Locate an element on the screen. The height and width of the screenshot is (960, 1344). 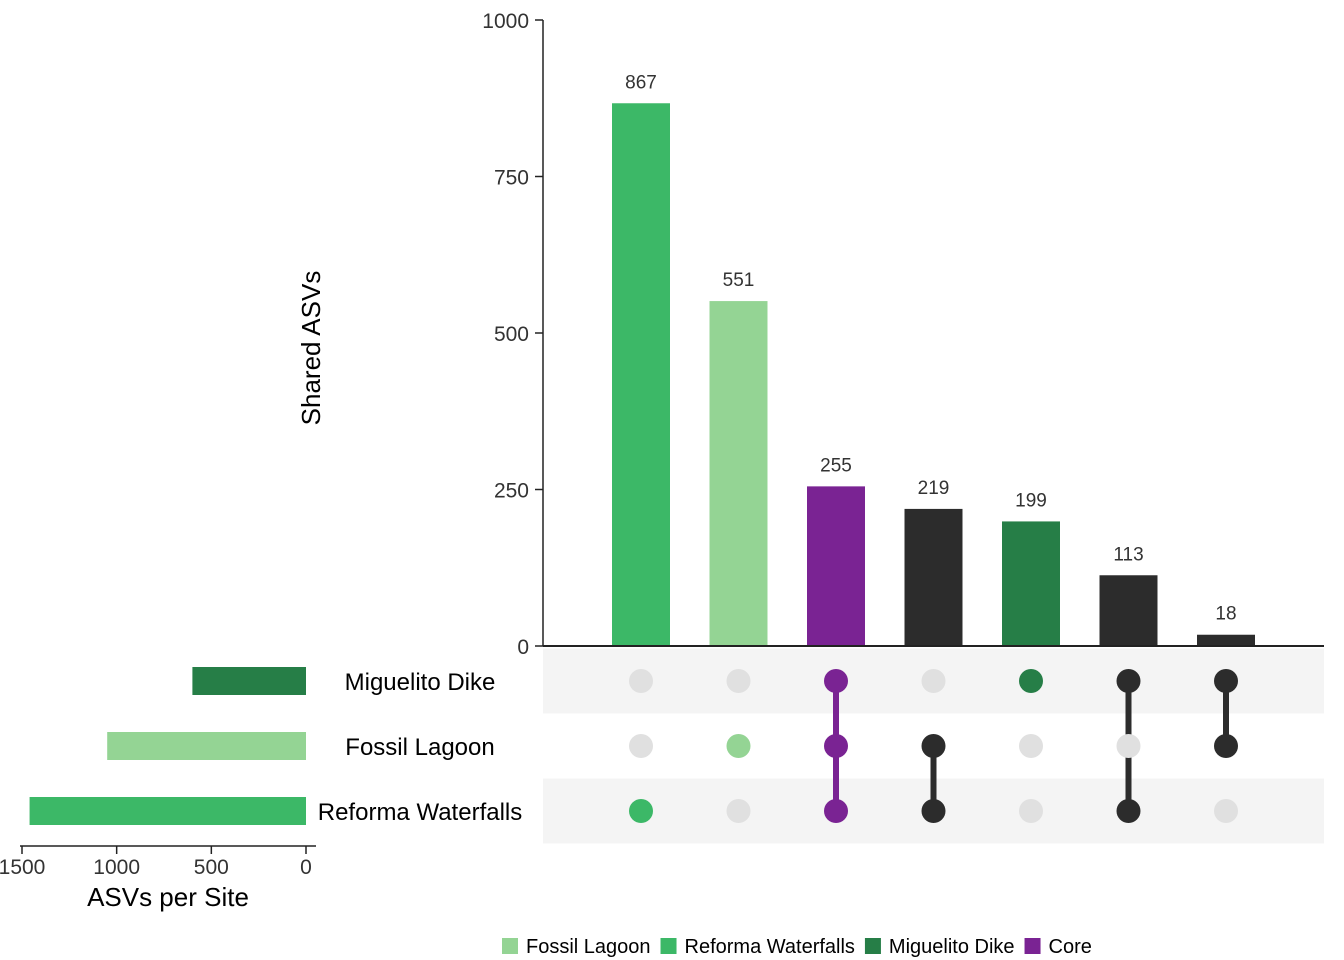
legend-label: Fossil Lagoon is located at coordinates (588, 947).